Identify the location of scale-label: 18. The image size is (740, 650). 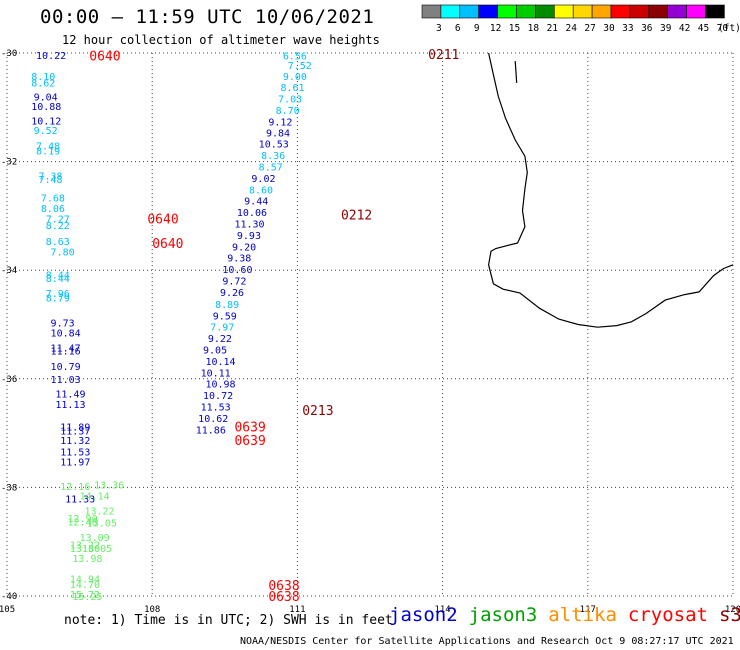
(534, 28).